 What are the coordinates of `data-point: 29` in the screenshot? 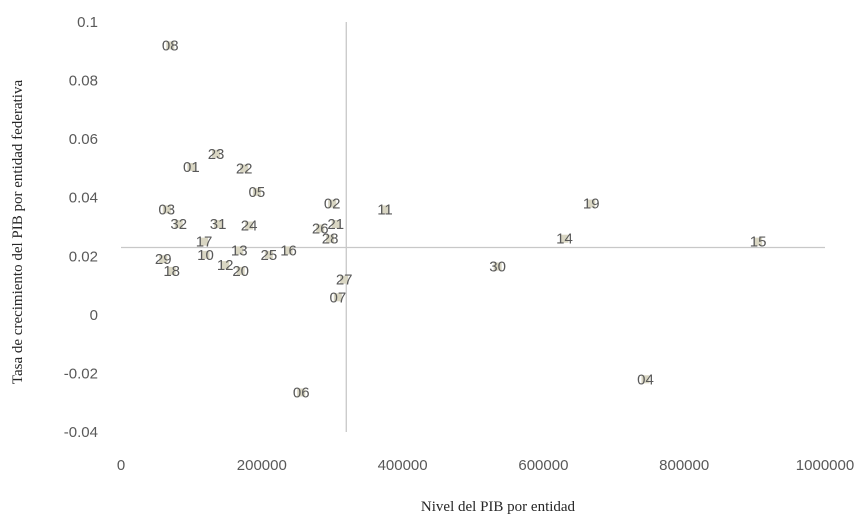 It's located at (163, 259).